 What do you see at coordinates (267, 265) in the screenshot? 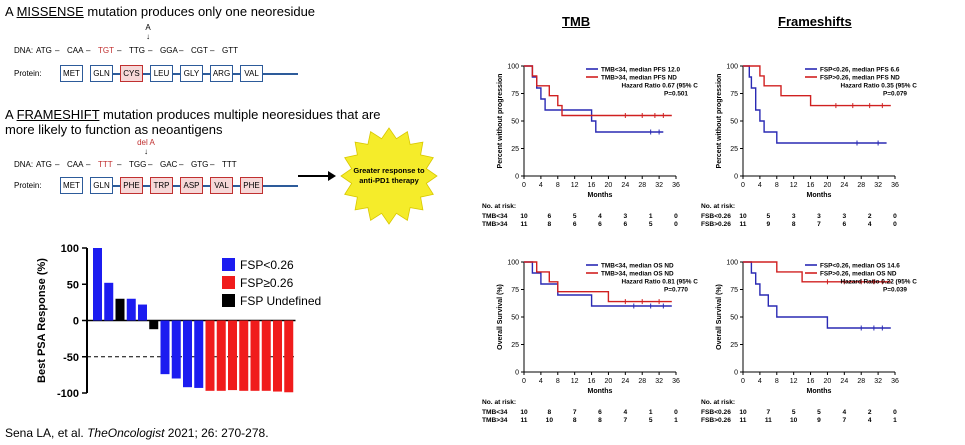
I see `legend-label: FSP<0.26` at bounding box center [267, 265].